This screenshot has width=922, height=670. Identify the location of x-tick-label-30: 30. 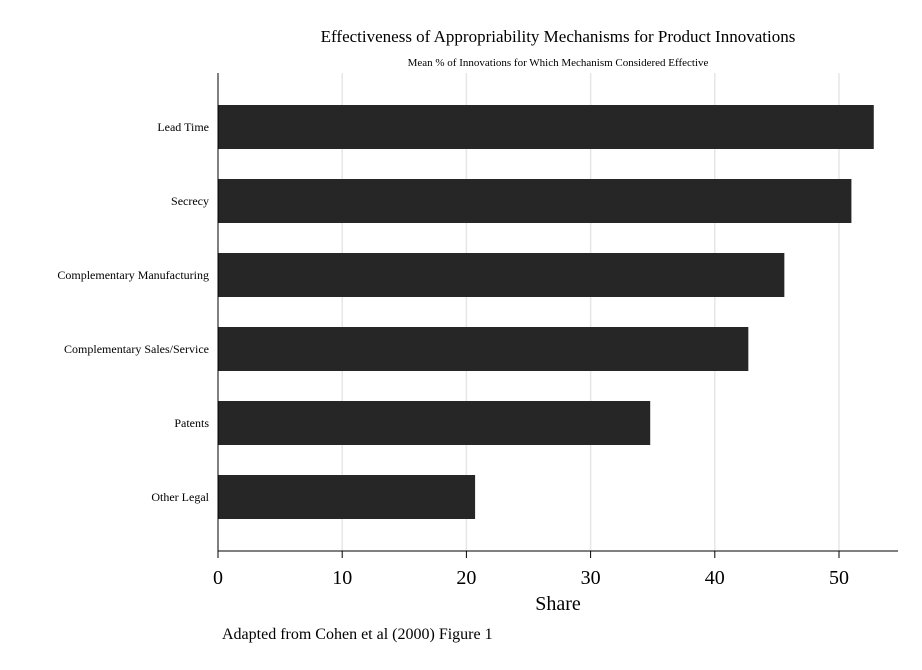
(591, 578).